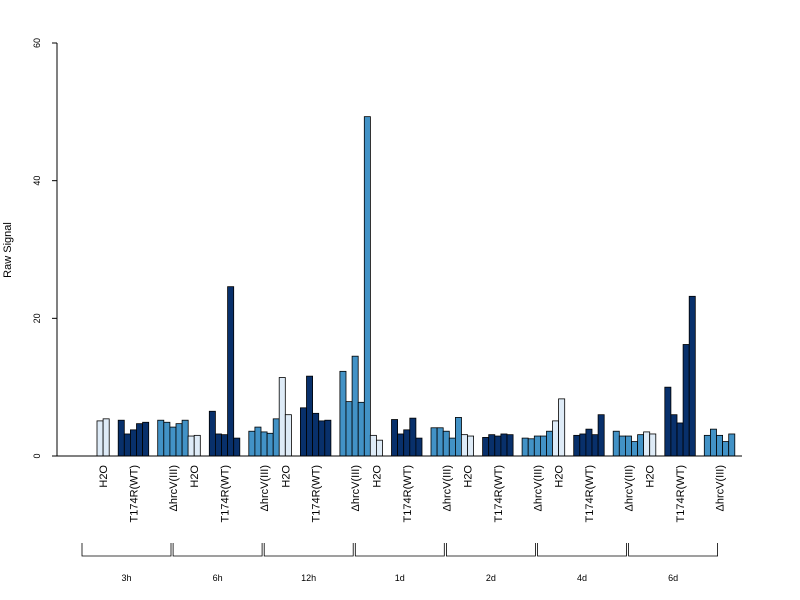  Describe the element at coordinates (308, 578) in the screenshot. I see `group-label: 12h` at that location.